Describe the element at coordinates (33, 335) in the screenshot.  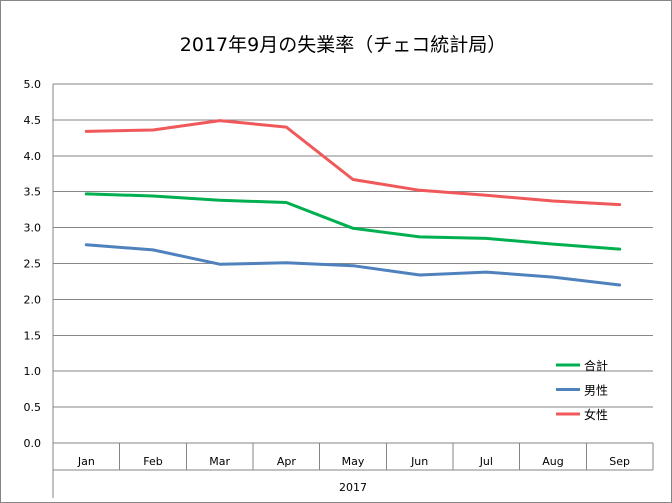
I see `y-tick-label: 1.5` at that location.